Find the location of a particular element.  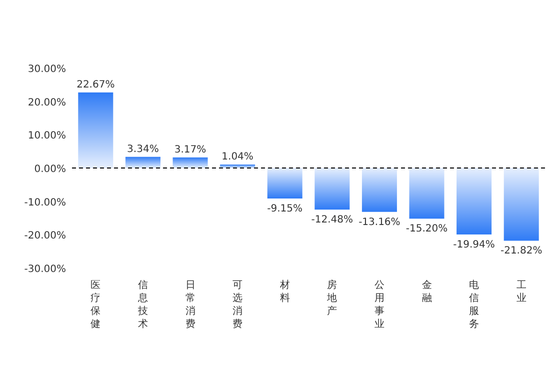

data-label: 3.34% is located at coordinates (143, 149).